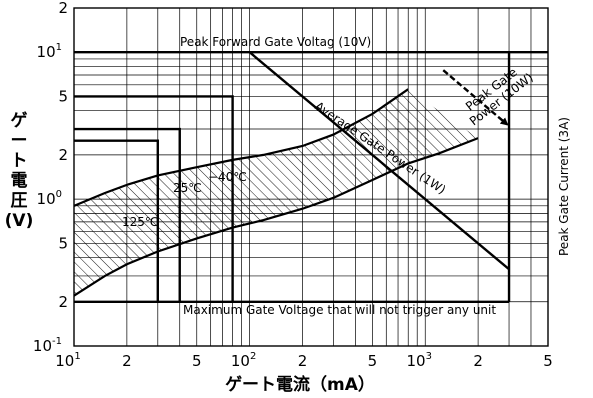  What do you see at coordinates (19, 141) in the screenshot?
I see `y-axis-title-1: ー` at bounding box center [19, 141].